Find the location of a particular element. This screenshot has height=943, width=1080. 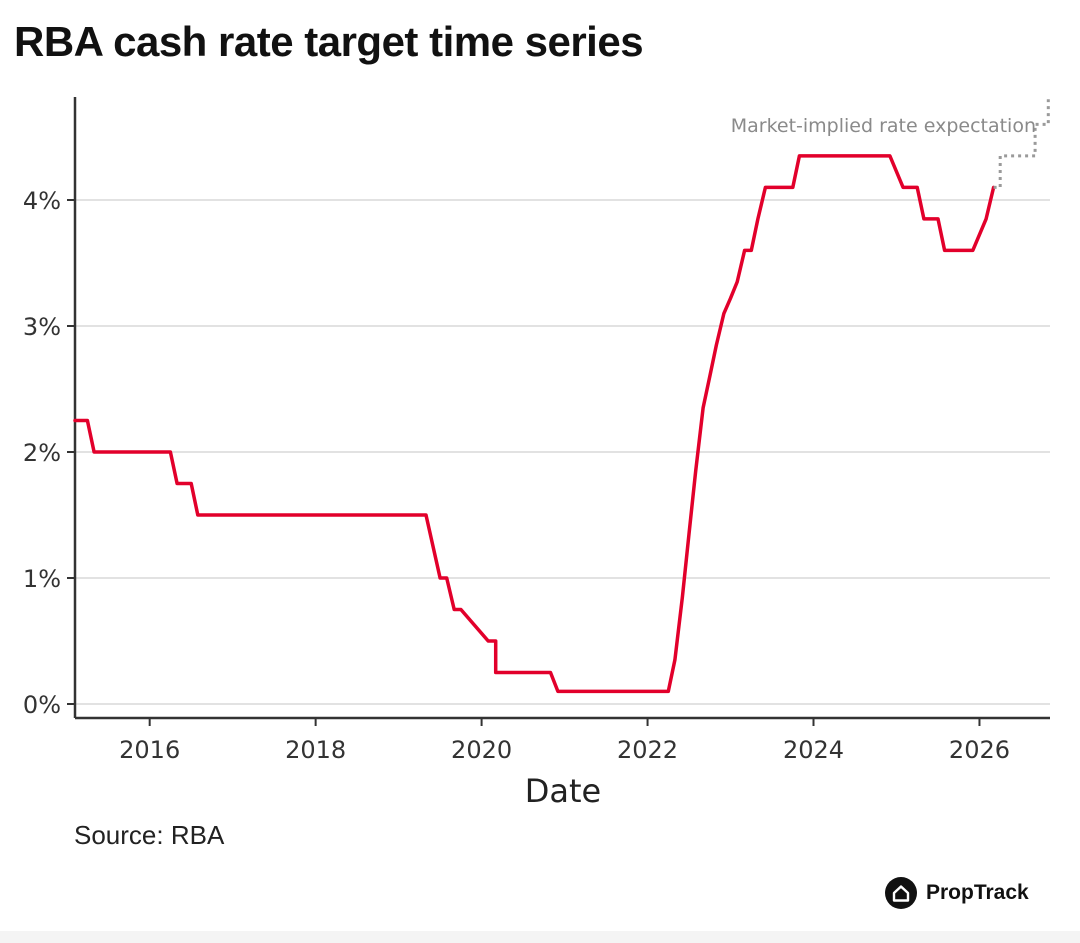

footer-strip is located at coordinates (540, 937).